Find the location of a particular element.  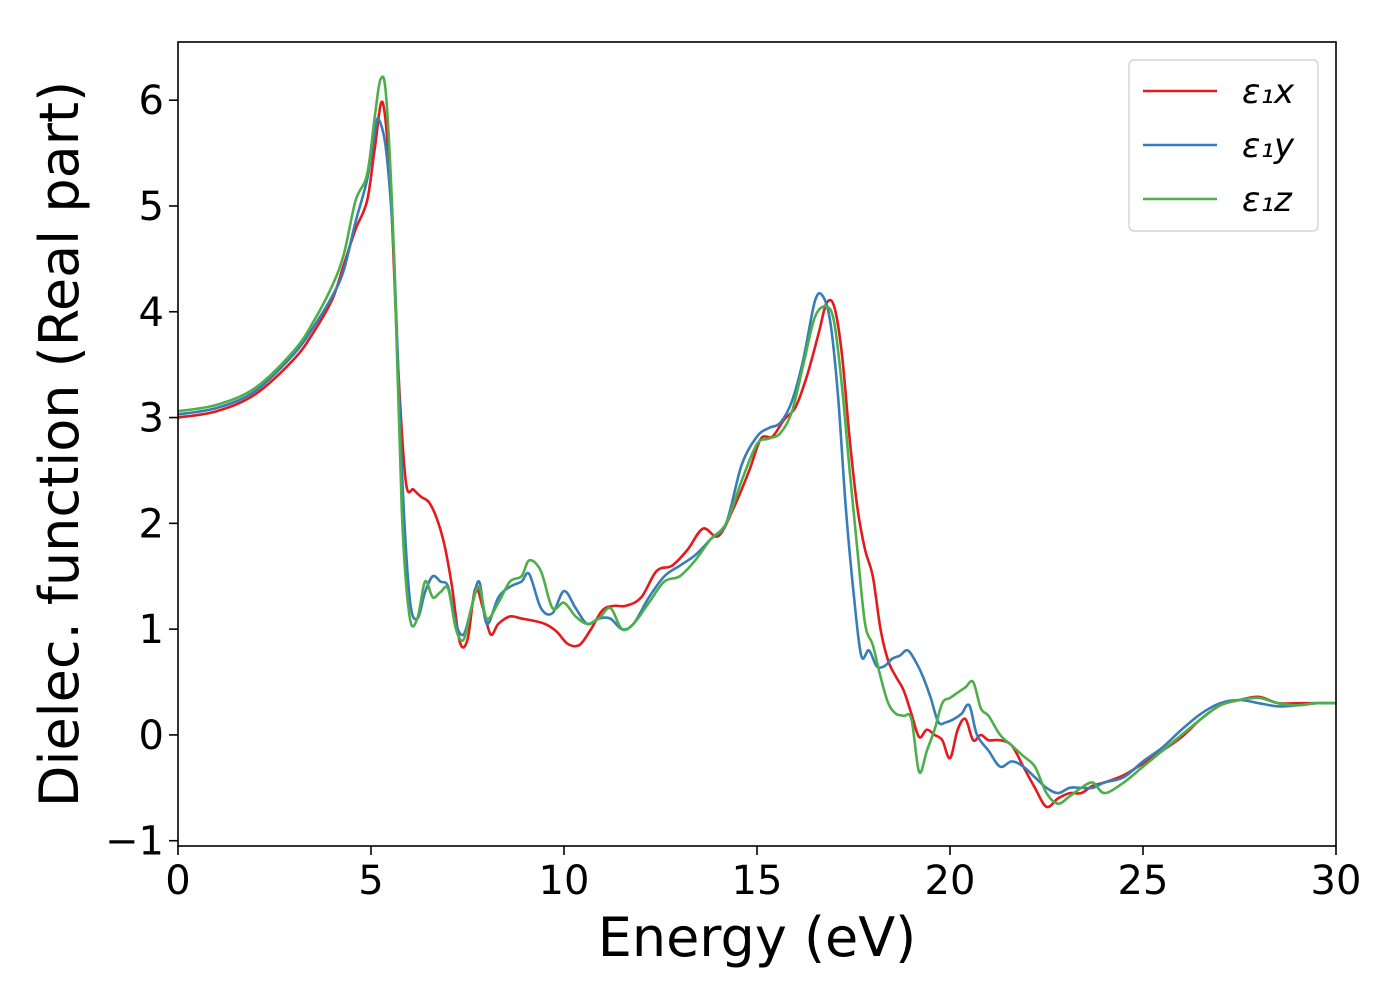

x-tick-label: 0 is located at coordinates (177, 881).